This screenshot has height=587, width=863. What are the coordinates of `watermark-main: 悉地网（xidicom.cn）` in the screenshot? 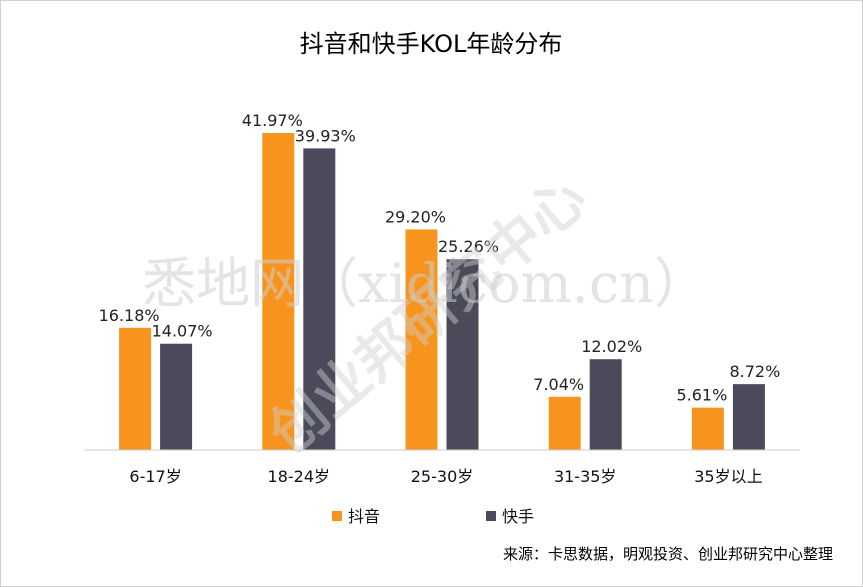 It's located at (425, 283).